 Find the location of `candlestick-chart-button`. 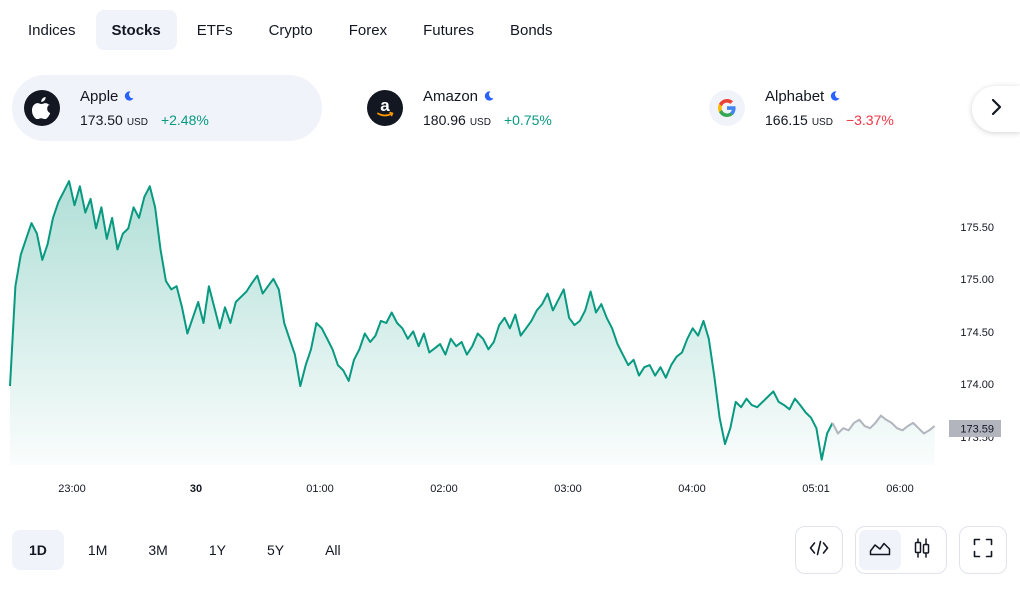

candlestick-chart-button is located at coordinates (922, 550).